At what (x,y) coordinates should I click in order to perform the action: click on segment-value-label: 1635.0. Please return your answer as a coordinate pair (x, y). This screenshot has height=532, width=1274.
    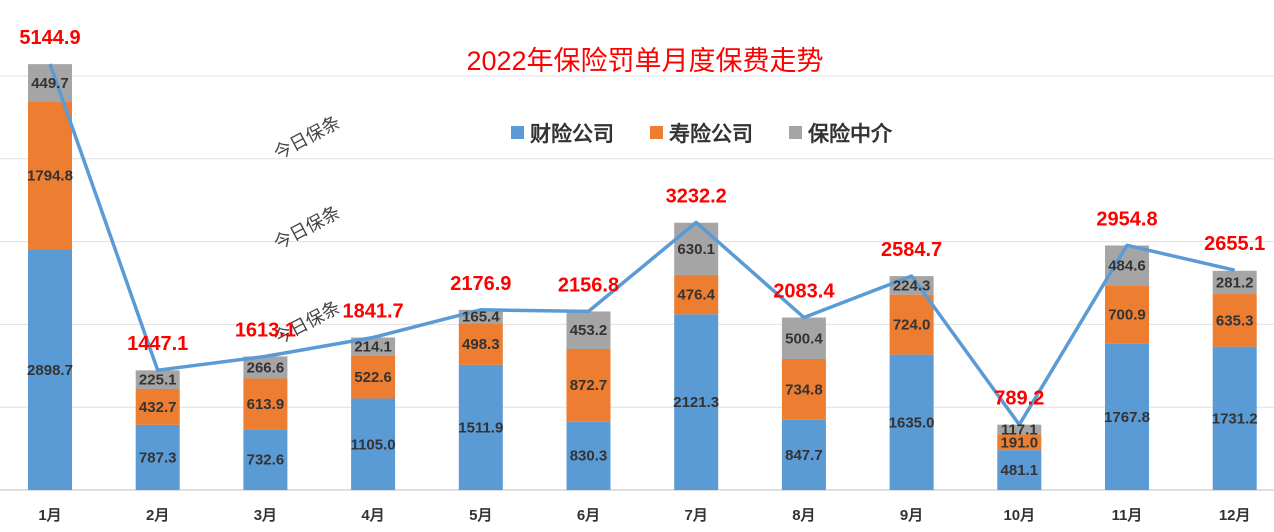
    Looking at the image, I should click on (912, 422).